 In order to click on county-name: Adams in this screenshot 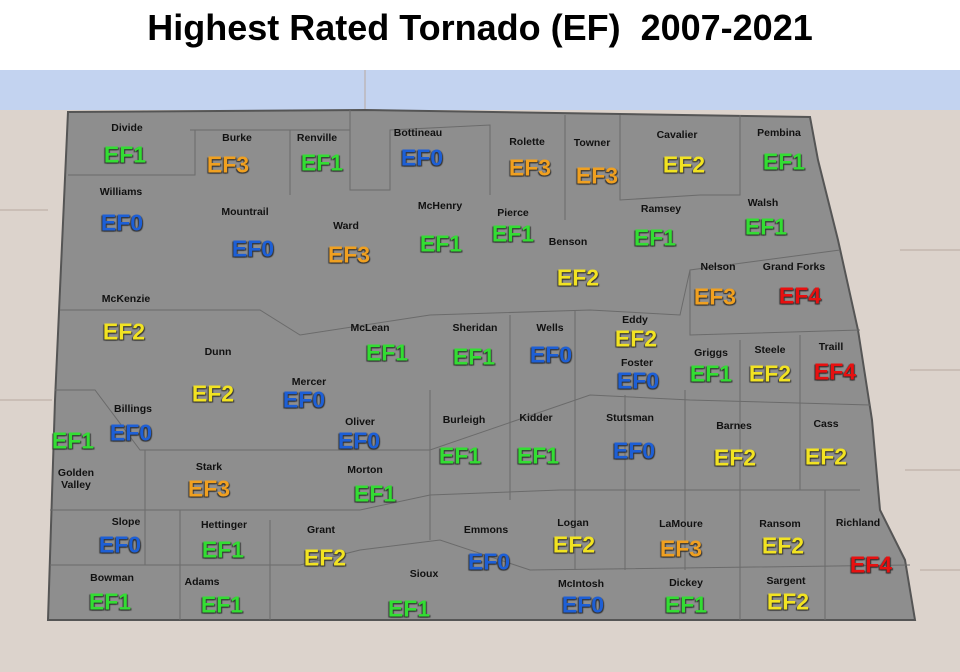, I will do `click(202, 582)`.